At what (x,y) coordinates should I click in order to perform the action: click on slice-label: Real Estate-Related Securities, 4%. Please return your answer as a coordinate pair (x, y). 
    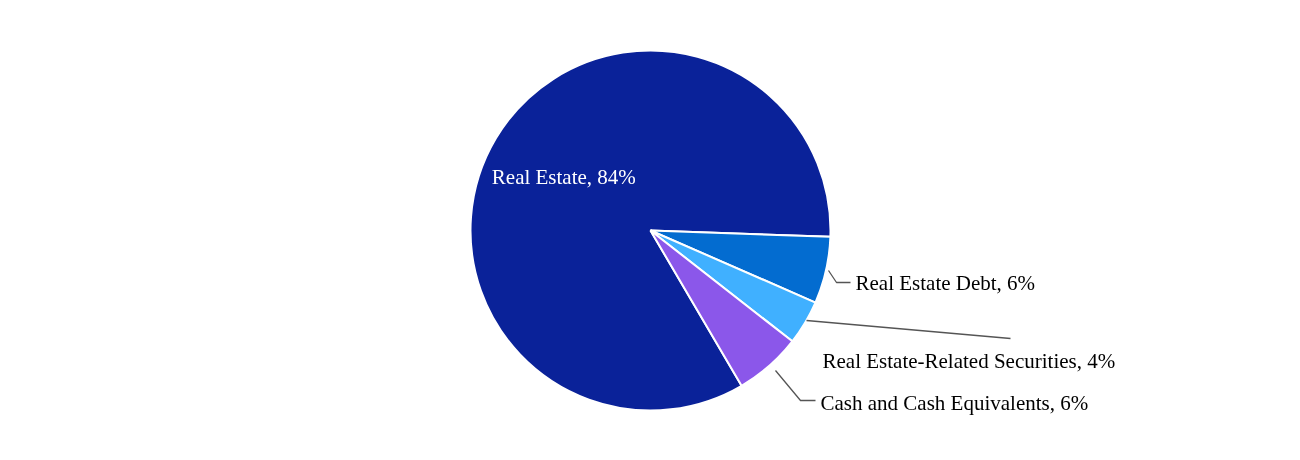
    Looking at the image, I should click on (969, 360).